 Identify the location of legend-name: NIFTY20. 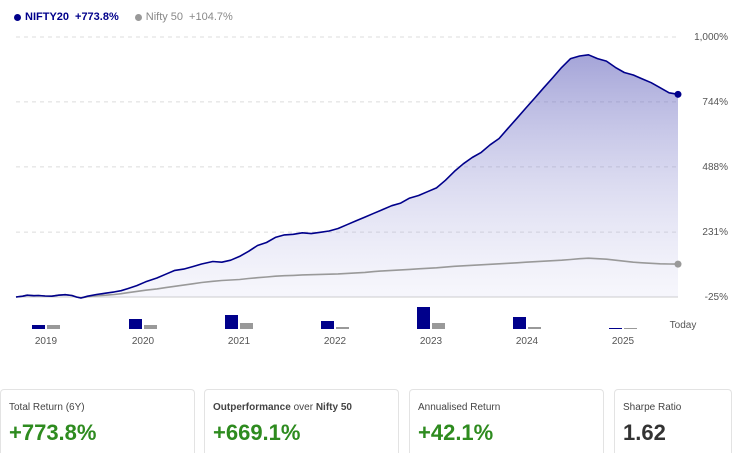
(47, 17).